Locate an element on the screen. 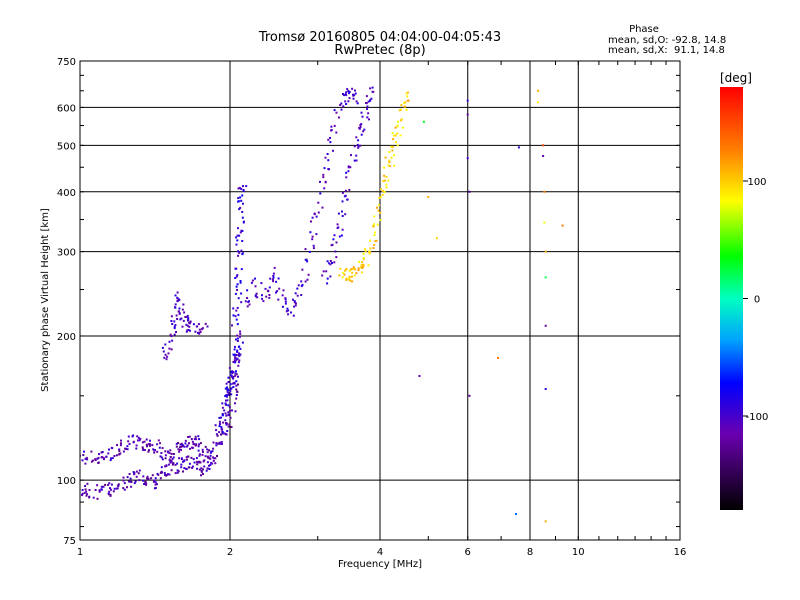  y-tick-label: 750 is located at coordinates (66, 62).